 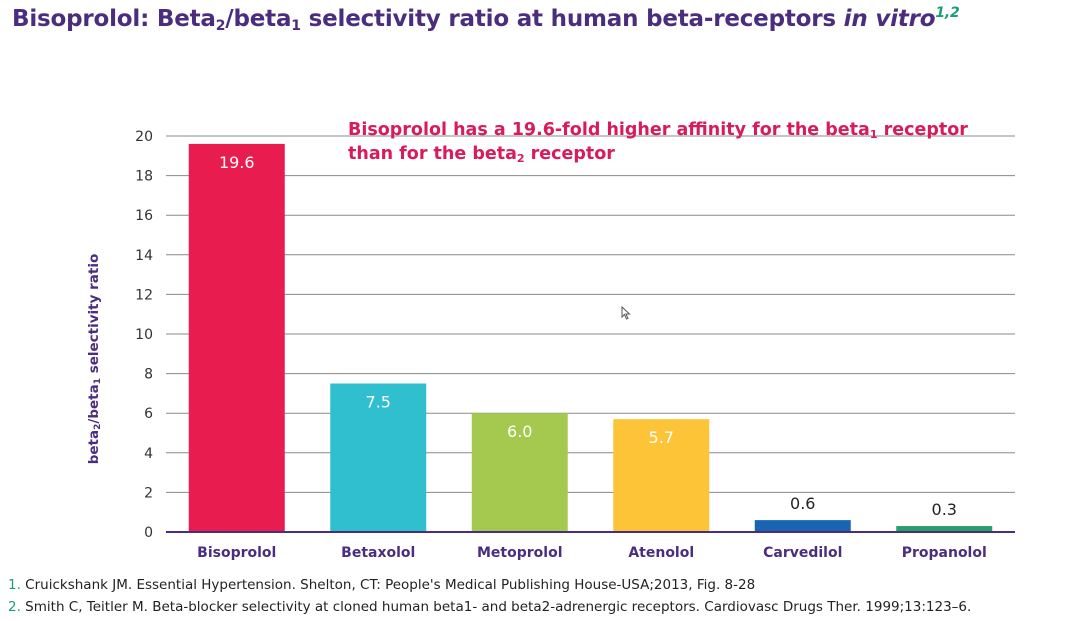 What do you see at coordinates (519, 431) in the screenshot?
I see `data-label: 6.0` at bounding box center [519, 431].